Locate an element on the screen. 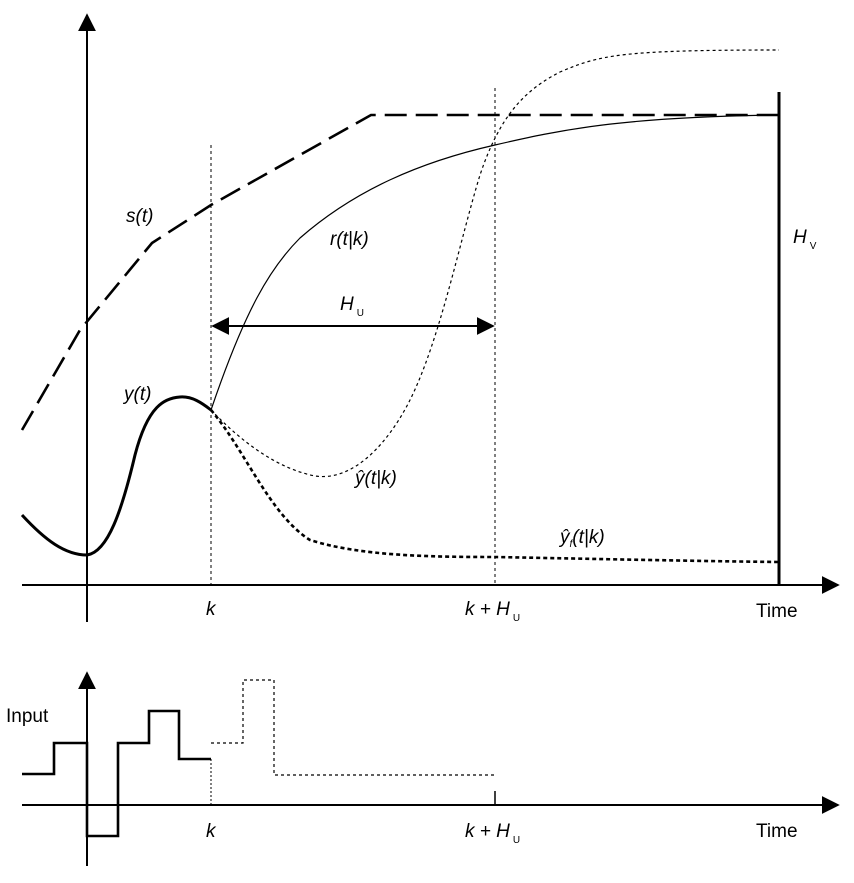 The height and width of the screenshot is (883, 854). future-input-signal is located at coordinates (353, 727).